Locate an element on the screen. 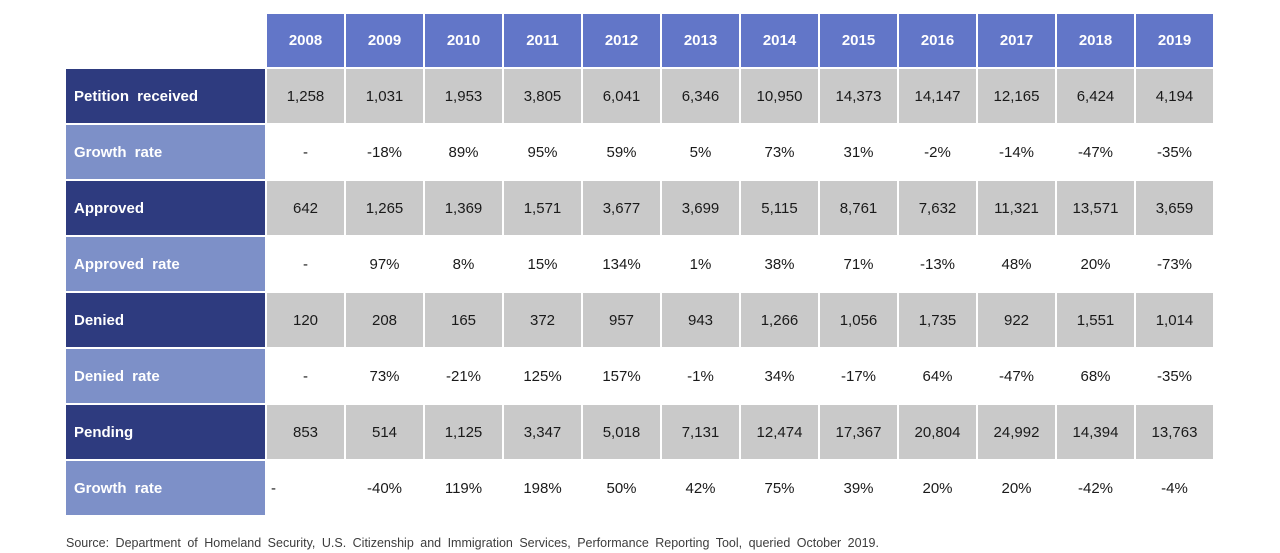 The image size is (1280, 553). row-label: Approved rate is located at coordinates (165, 264).